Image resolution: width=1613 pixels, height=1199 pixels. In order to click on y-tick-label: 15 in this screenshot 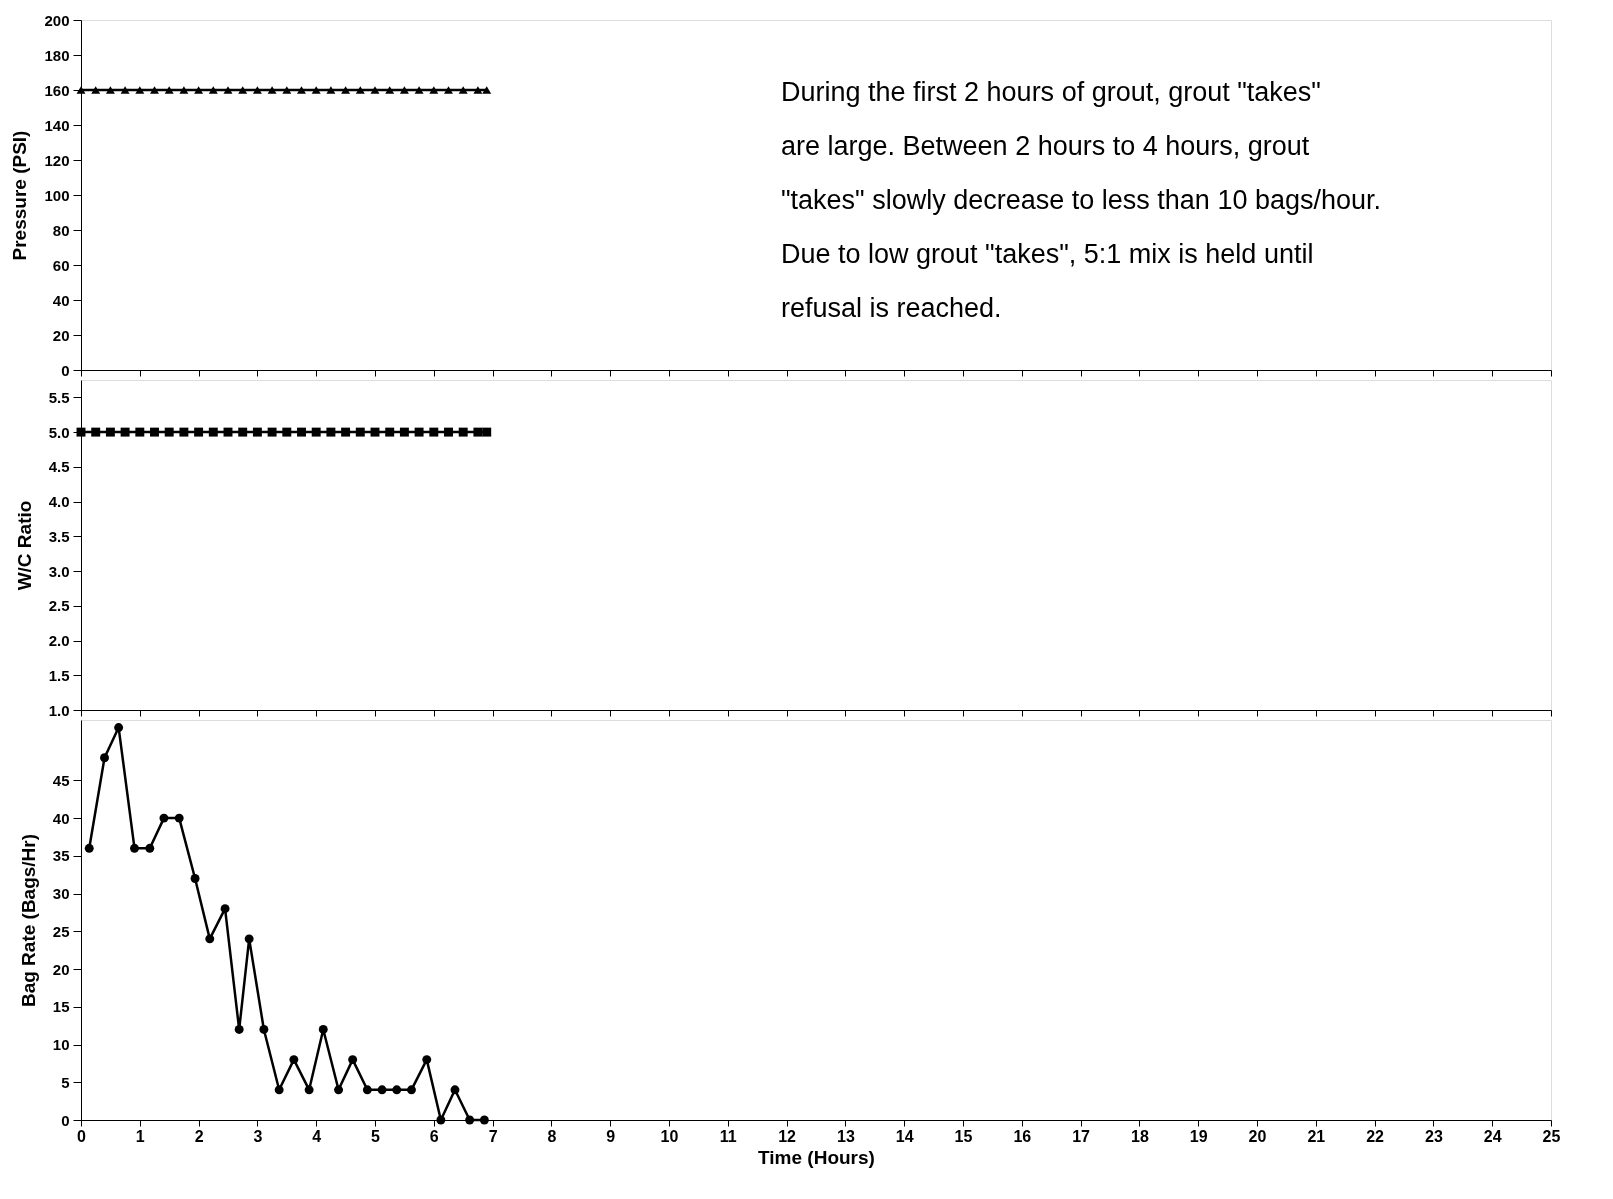, I will do `click(61, 1007)`.